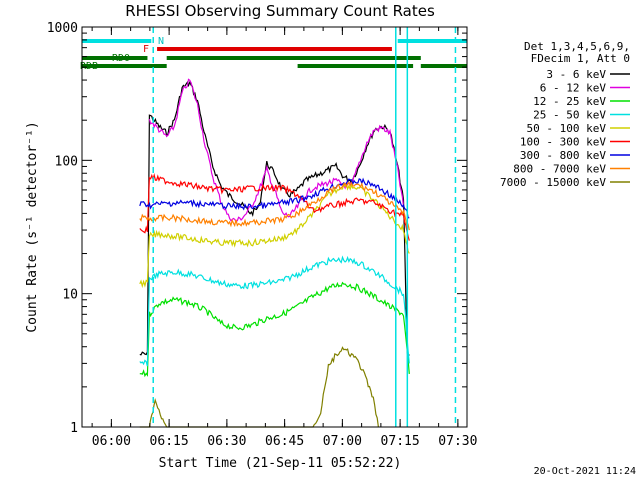 This screenshot has height=480, width=640. Describe the element at coordinates (273, 54) in the screenshot. I see `status-bars: NF RD0 RDB` at that location.